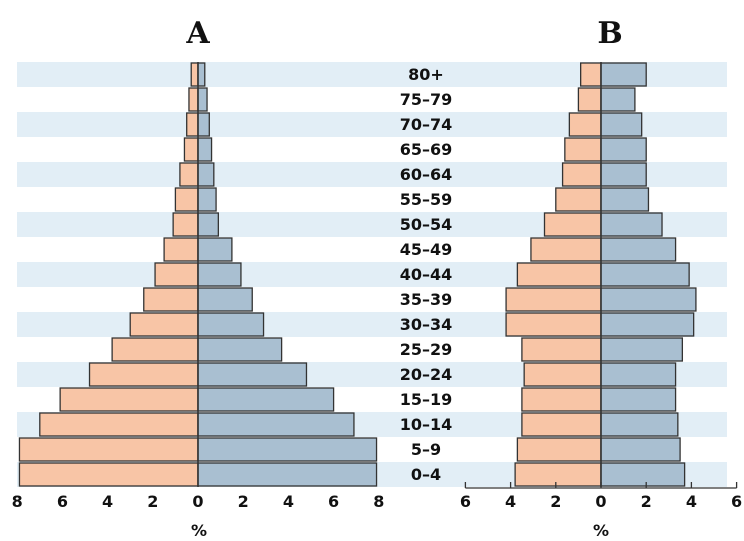 The width and height of the screenshot is (744, 541). What do you see at coordinates (623, 74) in the screenshot?
I see `pyramid-b-bar-right-80plus` at bounding box center [623, 74].